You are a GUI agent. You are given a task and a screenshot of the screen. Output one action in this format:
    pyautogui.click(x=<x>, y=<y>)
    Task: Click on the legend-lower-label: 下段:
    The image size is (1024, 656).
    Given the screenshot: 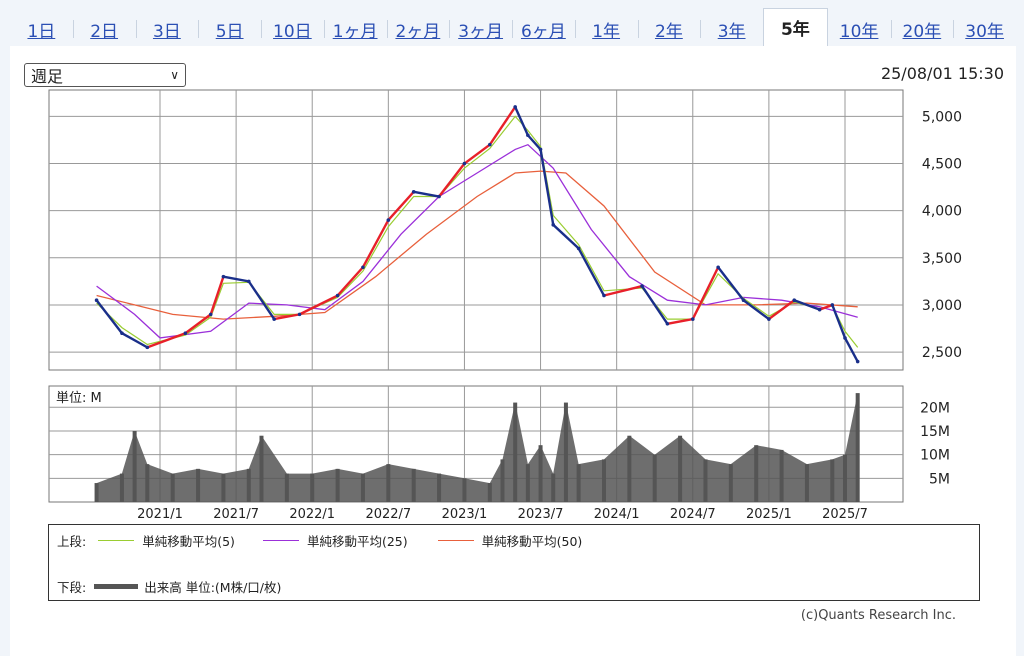 What is the action you would take?
    pyautogui.click(x=72, y=587)
    